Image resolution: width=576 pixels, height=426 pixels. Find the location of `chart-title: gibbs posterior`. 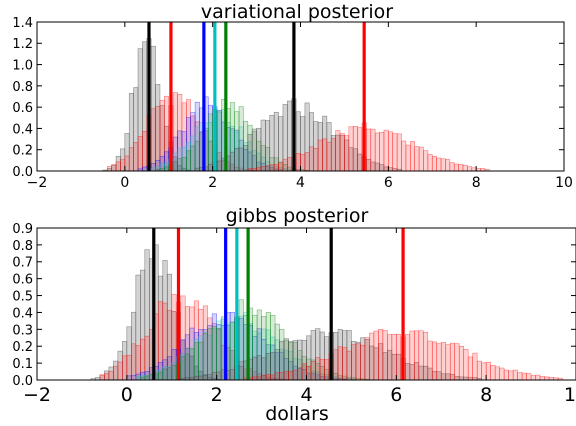

chart-title: gibbs posterior is located at coordinates (297, 216).